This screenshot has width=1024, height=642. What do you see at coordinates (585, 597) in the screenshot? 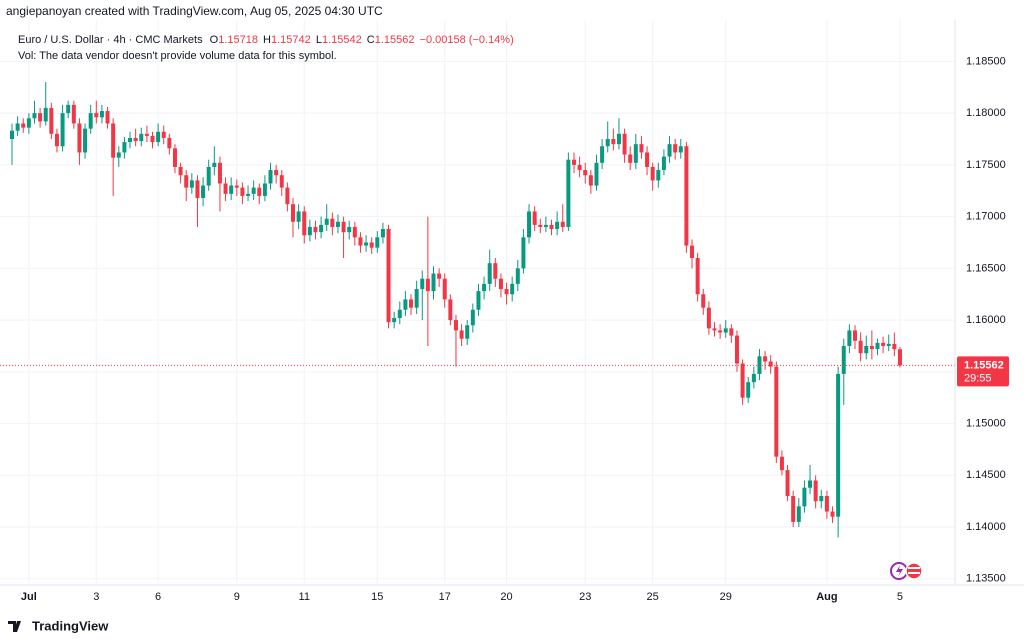
I see `x-tick-label: 23` at bounding box center [585, 597].